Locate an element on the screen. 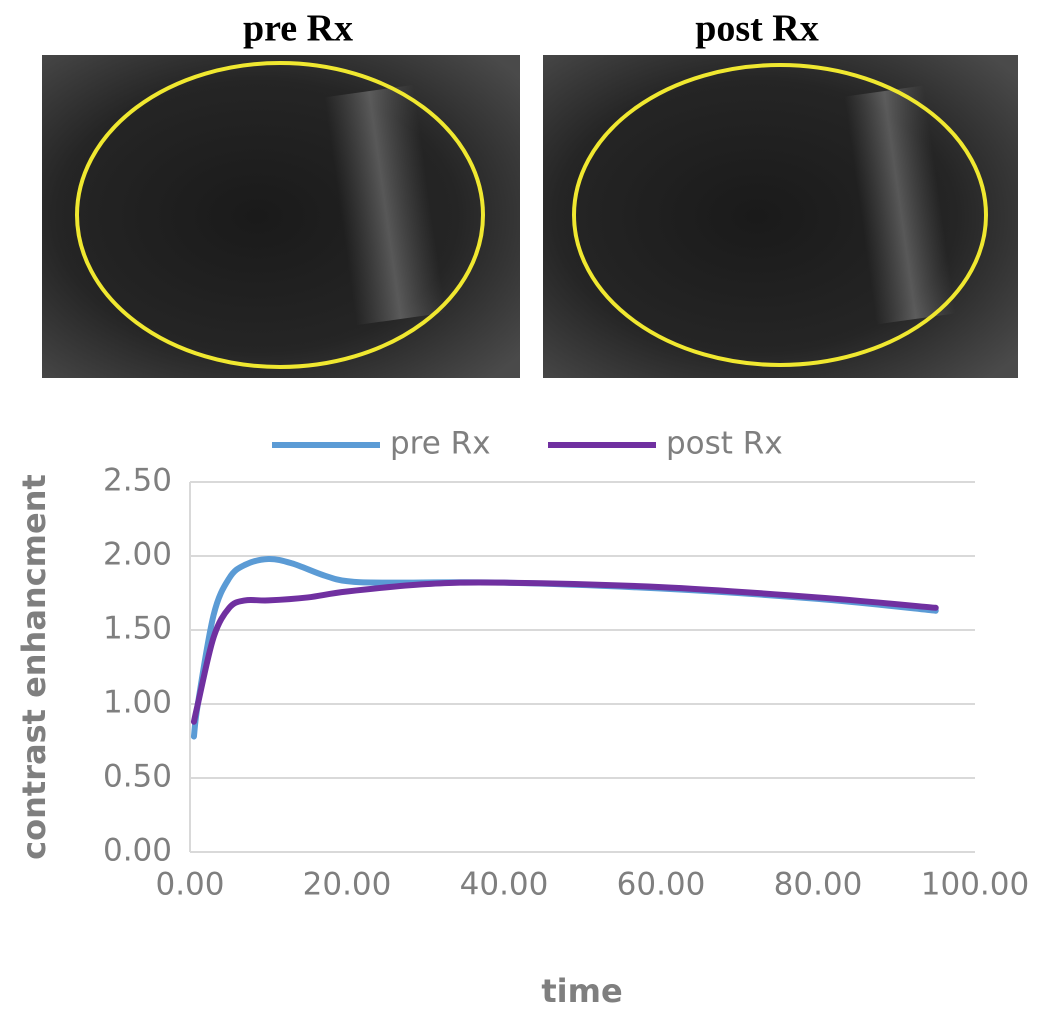  x-tick-label: 0.00 is located at coordinates (189, 885).